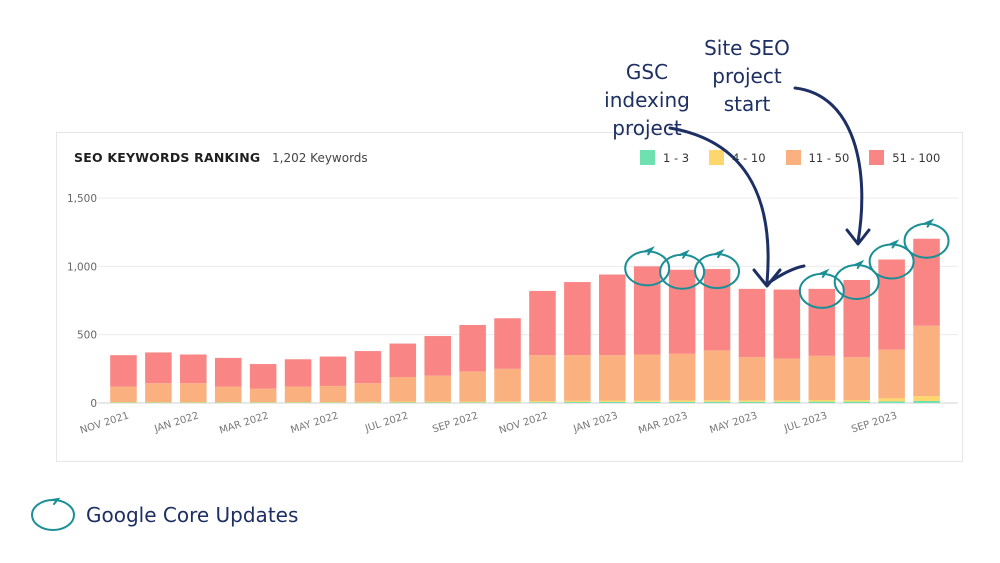 Image resolution: width=1000 pixels, height=563 pixels. I want to click on site-seo-arrow, so click(828, 165).